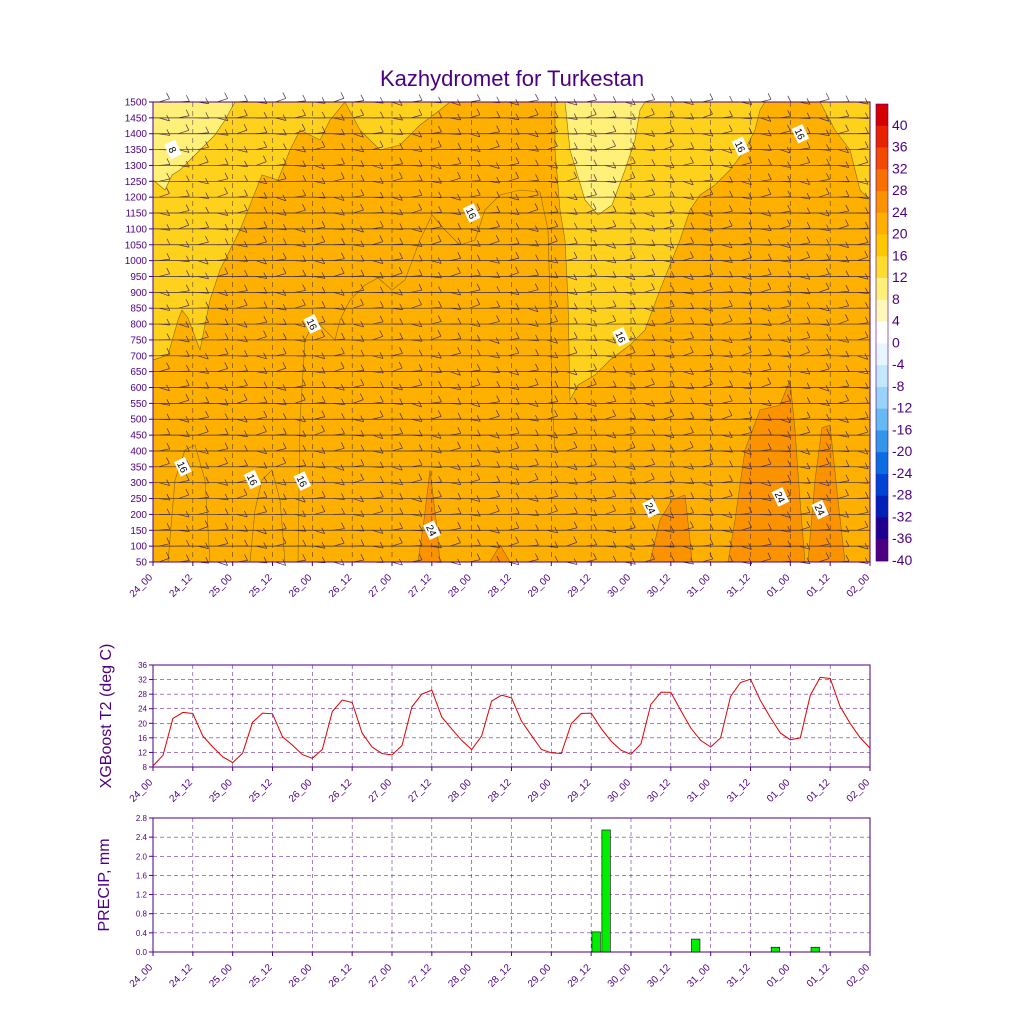  What do you see at coordinates (136, 198) in the screenshot?
I see `y-tick-label: 1200` at bounding box center [136, 198].